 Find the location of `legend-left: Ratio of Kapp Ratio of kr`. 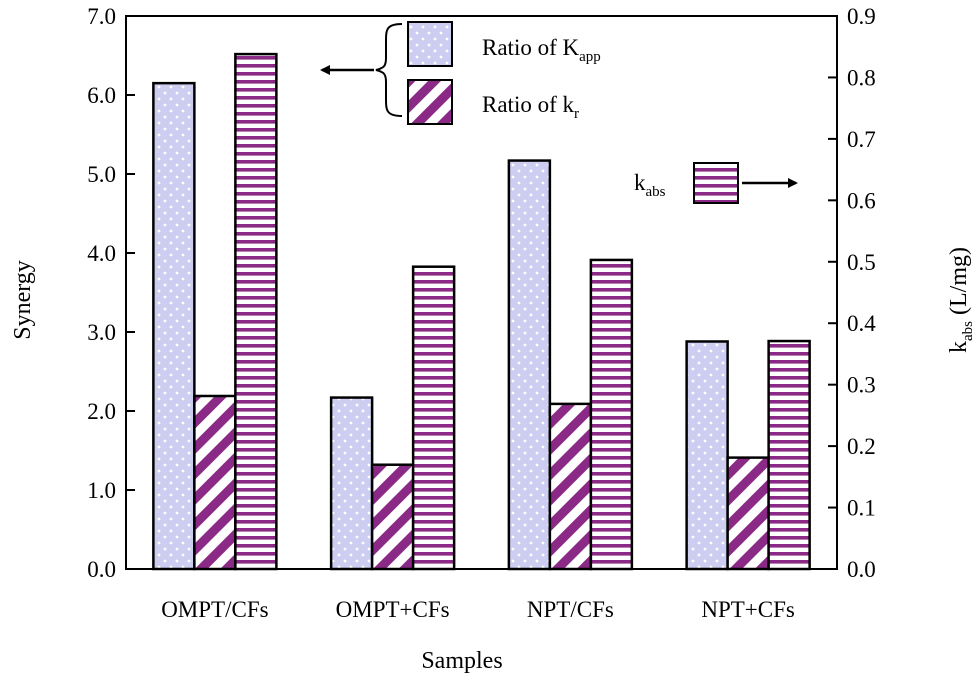

legend-left: Ratio of Kapp Ratio of kr is located at coordinates (460, 73).